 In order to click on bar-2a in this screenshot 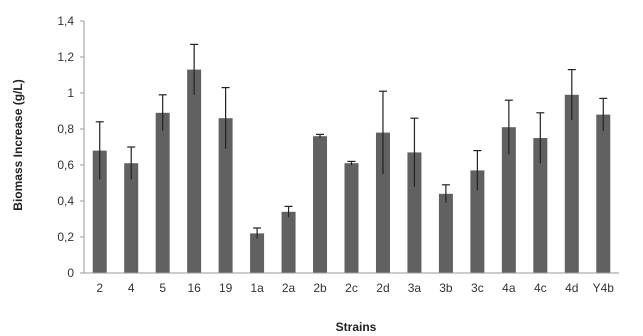, I will do `click(288, 242)`.